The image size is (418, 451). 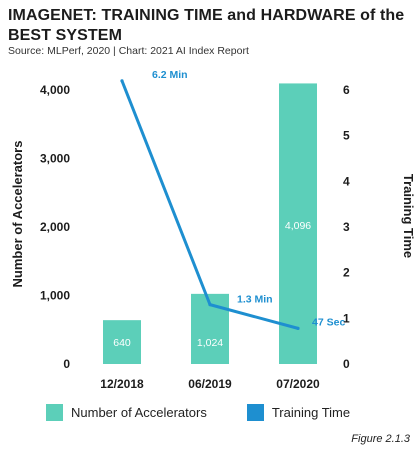 What do you see at coordinates (346, 318) in the screenshot?
I see `y2-tick-label-1: 1` at bounding box center [346, 318].